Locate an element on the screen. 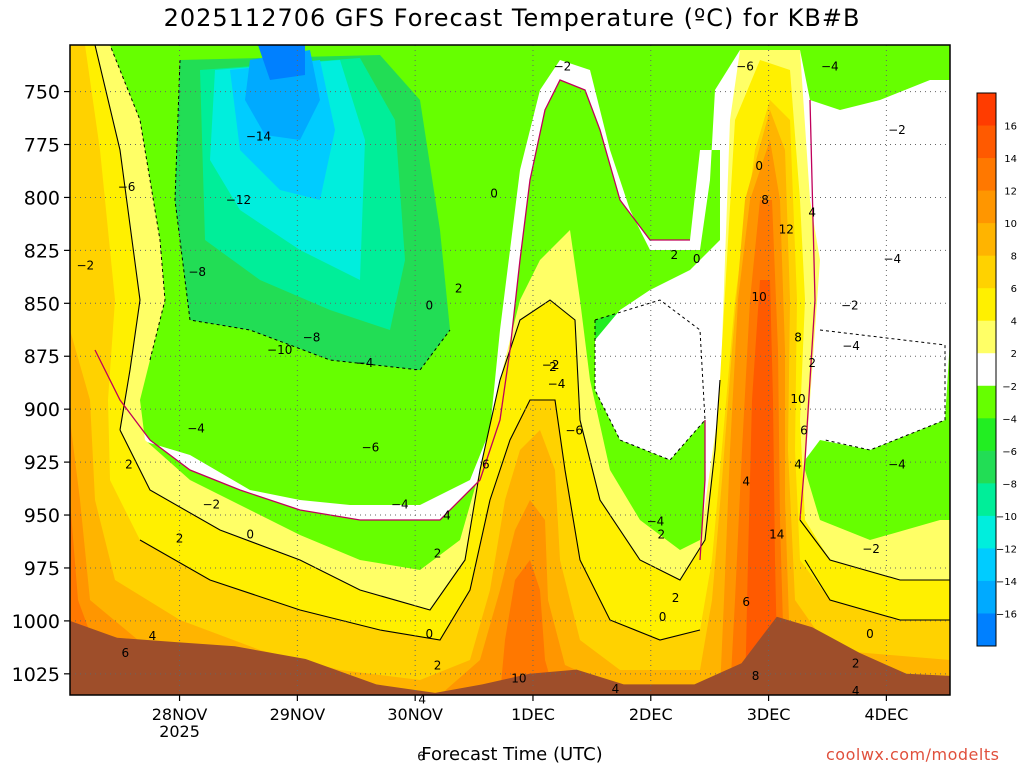 This screenshot has height=768, width=1024. colorbar-label: −4 is located at coordinates (1009, 419).